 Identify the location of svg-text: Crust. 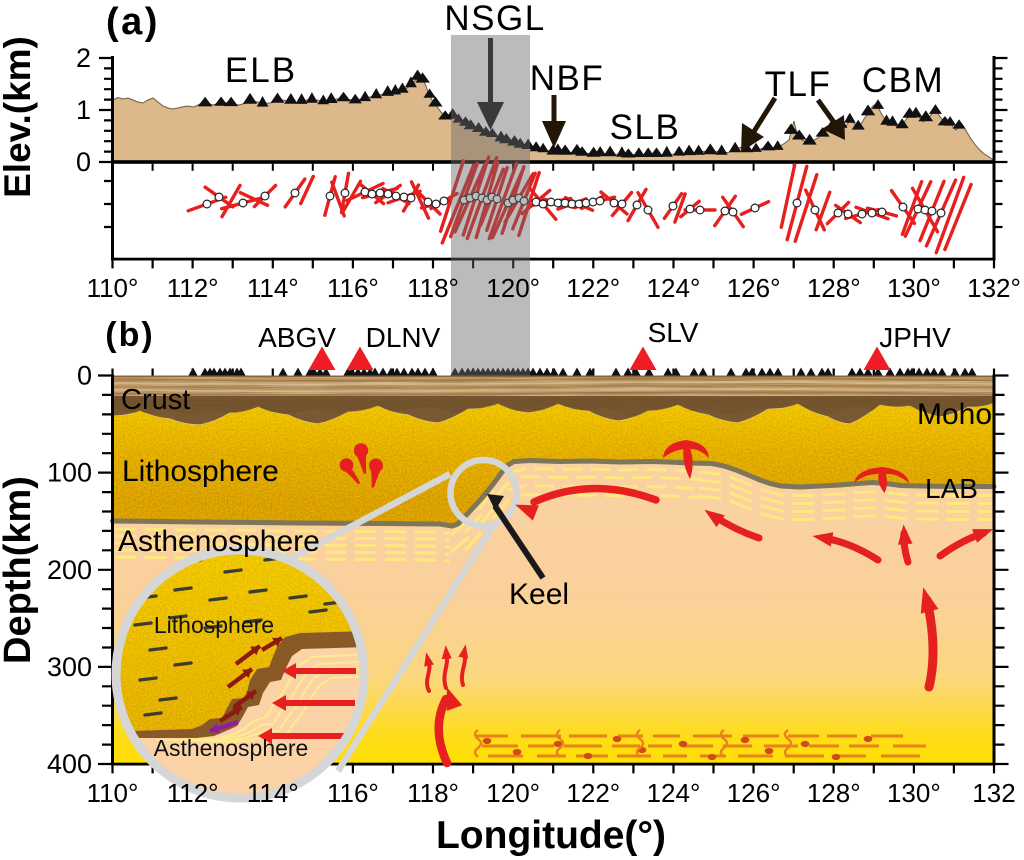
(155, 400).